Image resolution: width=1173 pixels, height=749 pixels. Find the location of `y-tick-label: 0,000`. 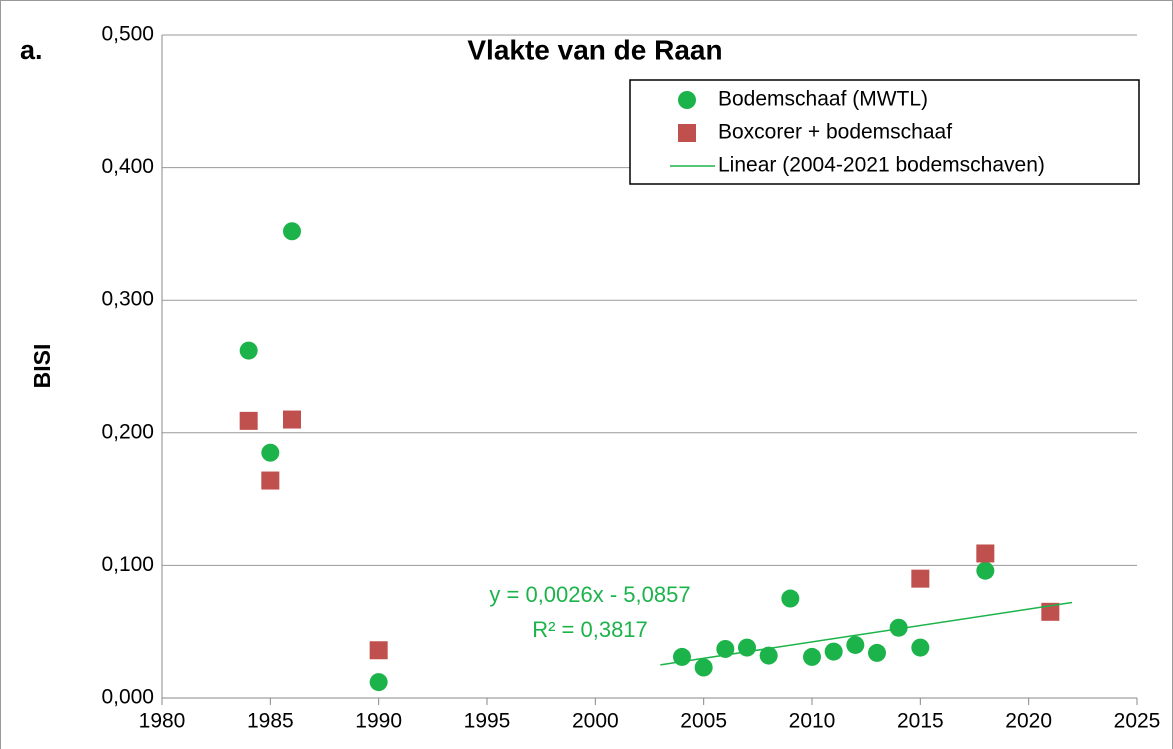

y-tick-label: 0,000 is located at coordinates (127, 697).